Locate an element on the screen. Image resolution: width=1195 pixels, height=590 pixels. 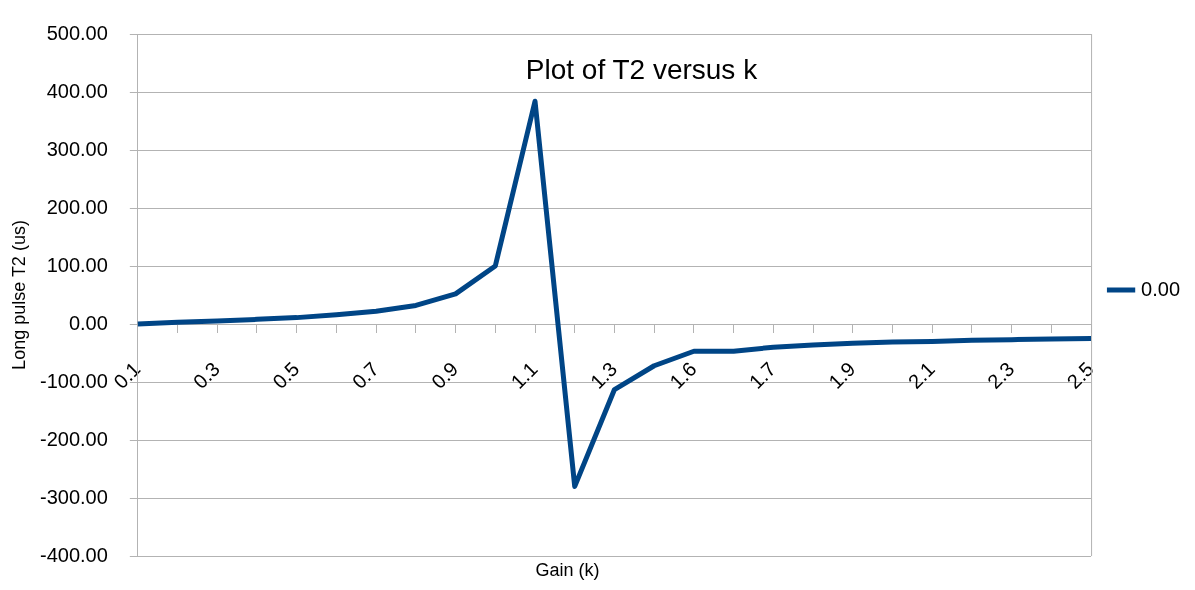
y-tick-label: 0.00 is located at coordinates (88, 322).